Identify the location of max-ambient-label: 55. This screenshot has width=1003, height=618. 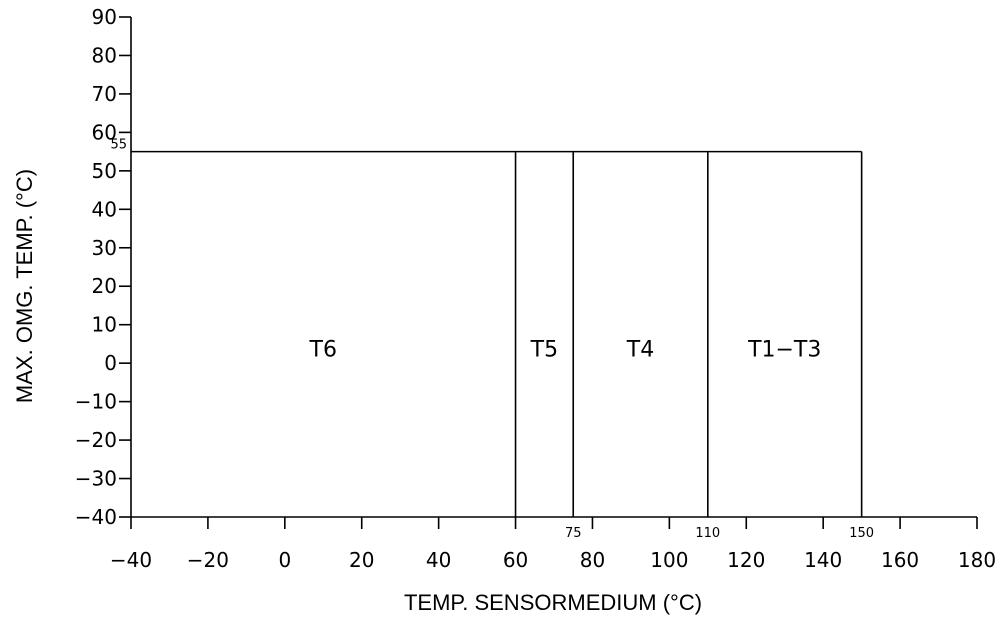
(118, 145).